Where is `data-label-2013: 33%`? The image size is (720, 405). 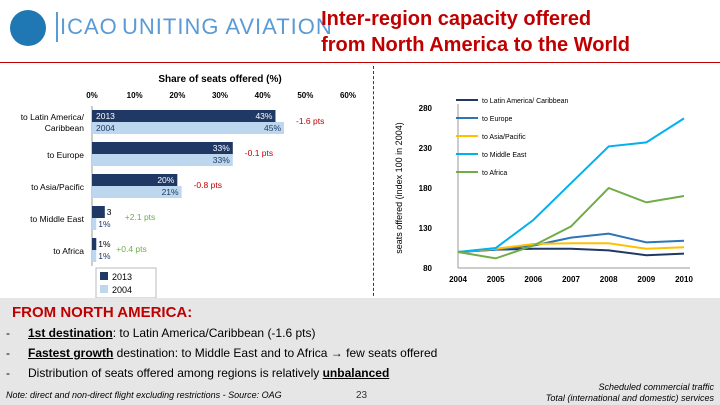 data-label-2013: 33% is located at coordinates (221, 148).